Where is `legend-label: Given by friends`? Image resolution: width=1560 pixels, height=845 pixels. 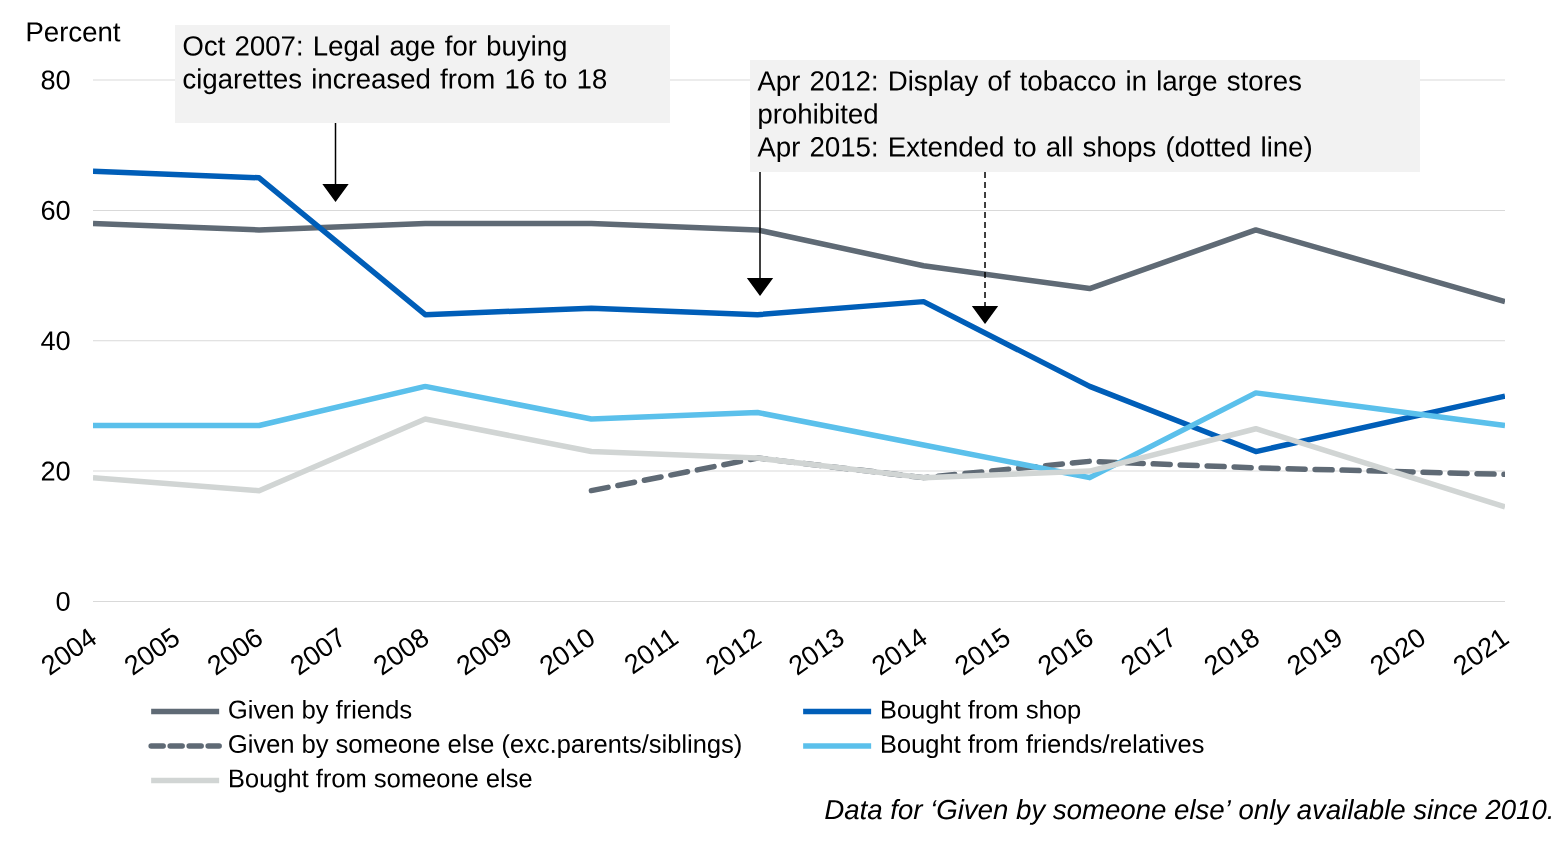
legend-label: Given by friends is located at coordinates (320, 711).